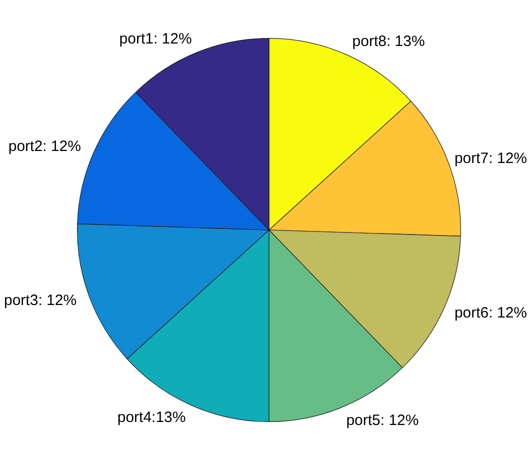  Describe the element at coordinates (155, 39) in the screenshot. I see `slice-label: port1: 12%` at that location.